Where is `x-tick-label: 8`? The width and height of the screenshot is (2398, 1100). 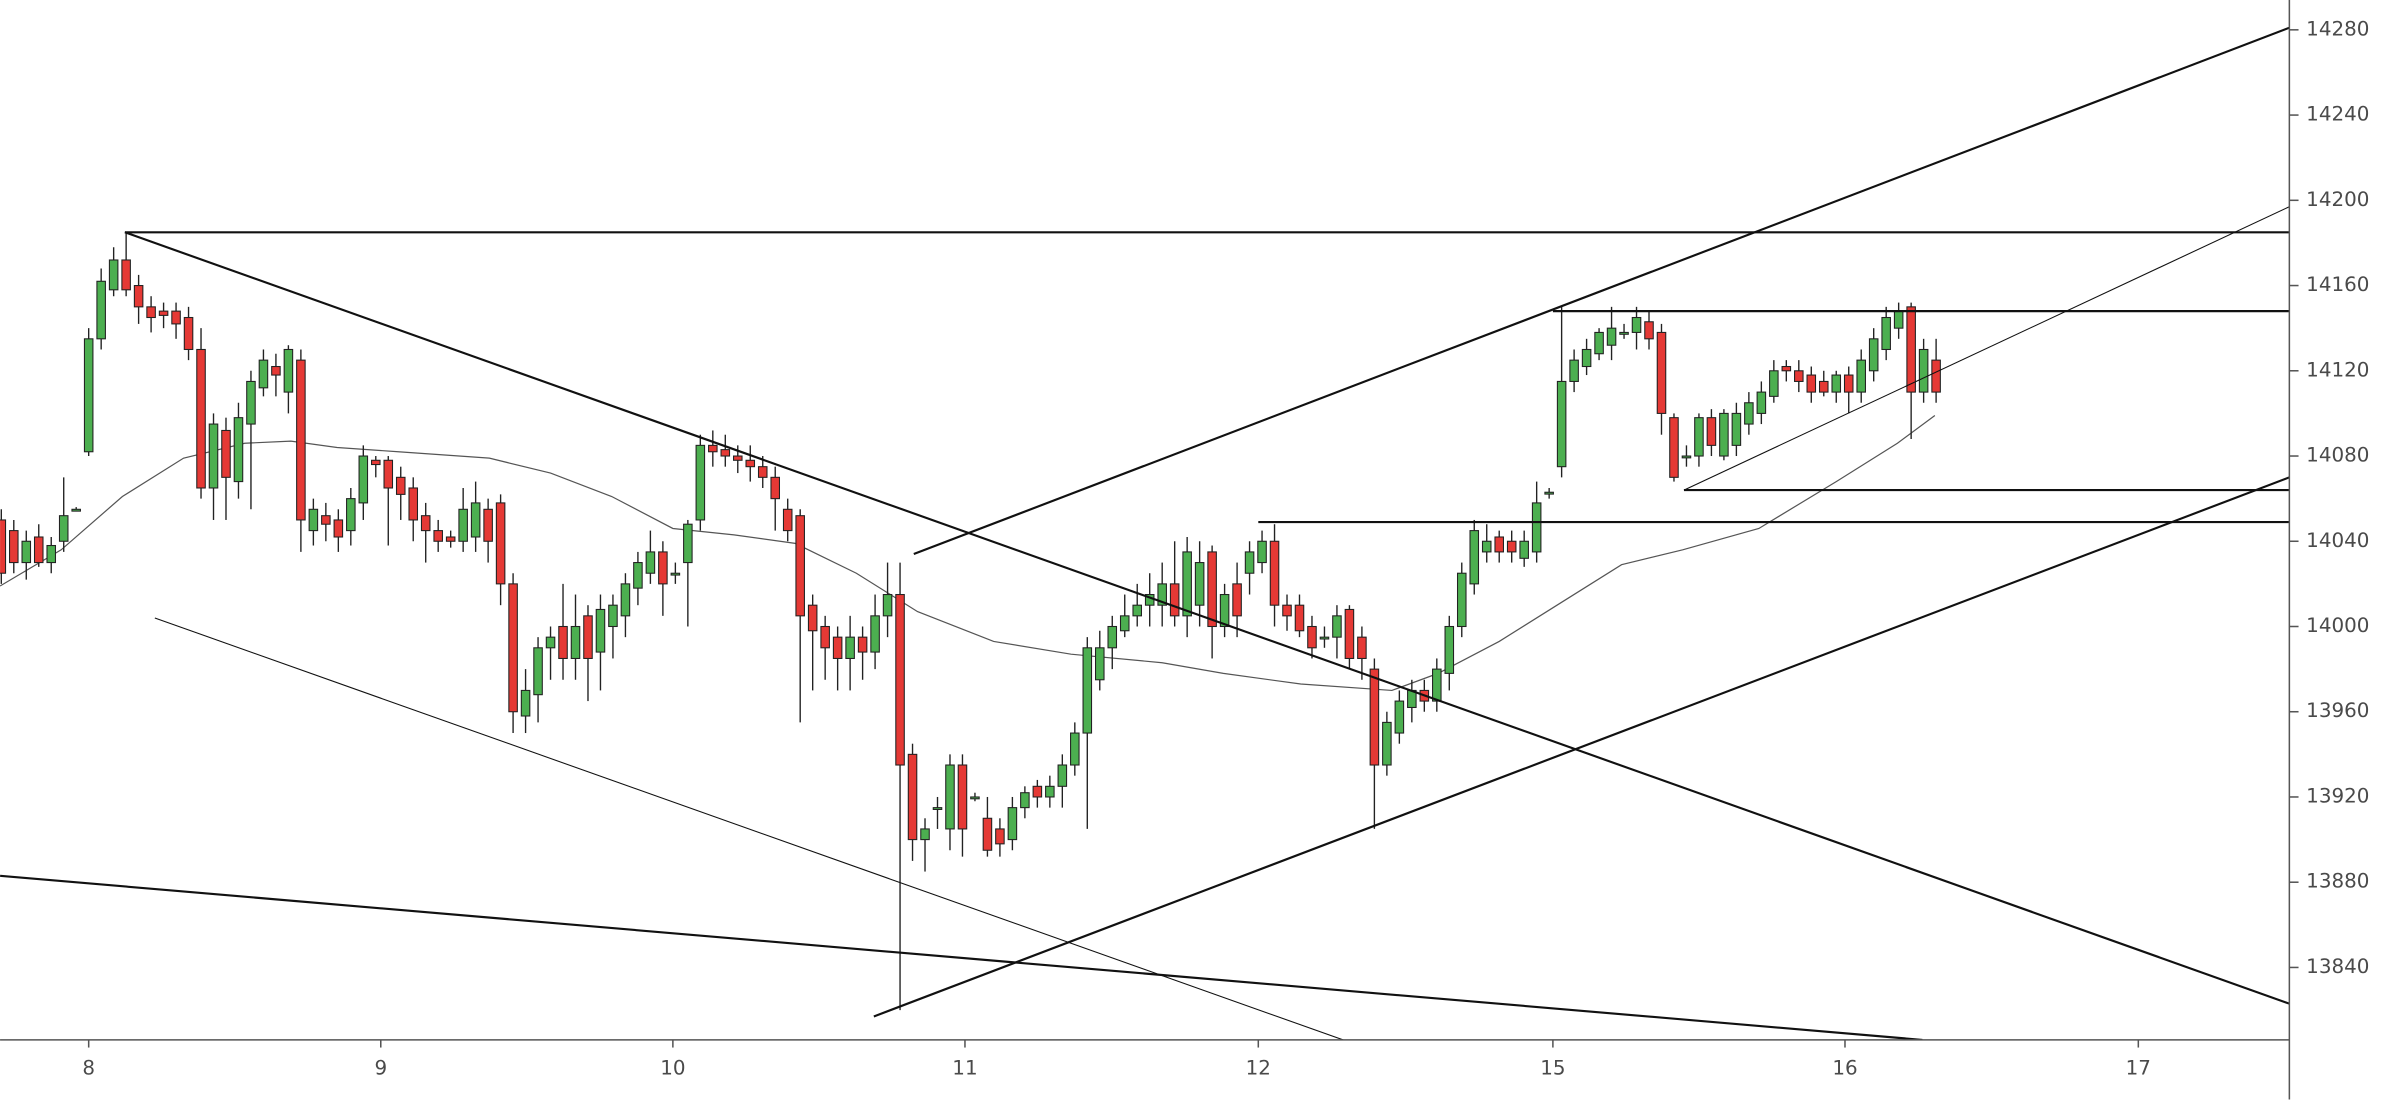 x-tick-label: 8 is located at coordinates (88, 1067).